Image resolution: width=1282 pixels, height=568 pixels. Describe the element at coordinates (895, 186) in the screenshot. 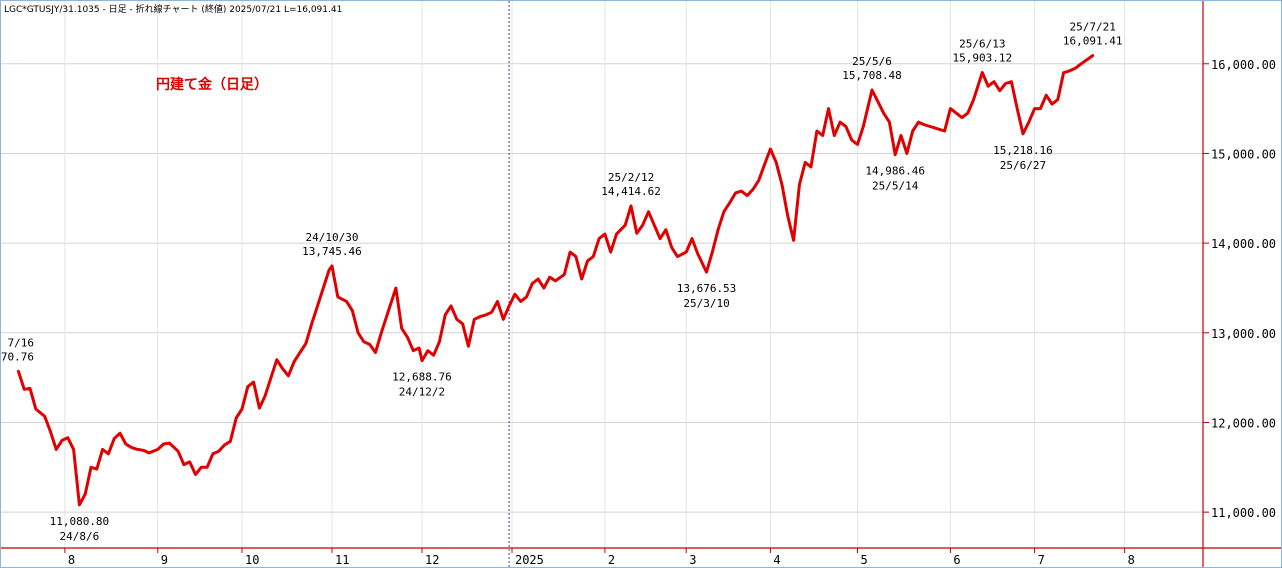

I see `annotation-label-bottom: 25/5/14` at that location.